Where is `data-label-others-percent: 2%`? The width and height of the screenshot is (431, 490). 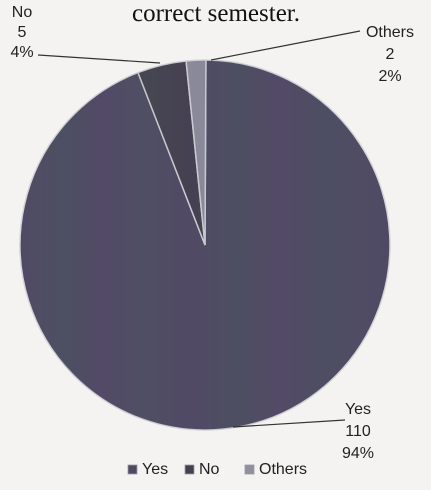
data-label-others-percent: 2% is located at coordinates (389, 76).